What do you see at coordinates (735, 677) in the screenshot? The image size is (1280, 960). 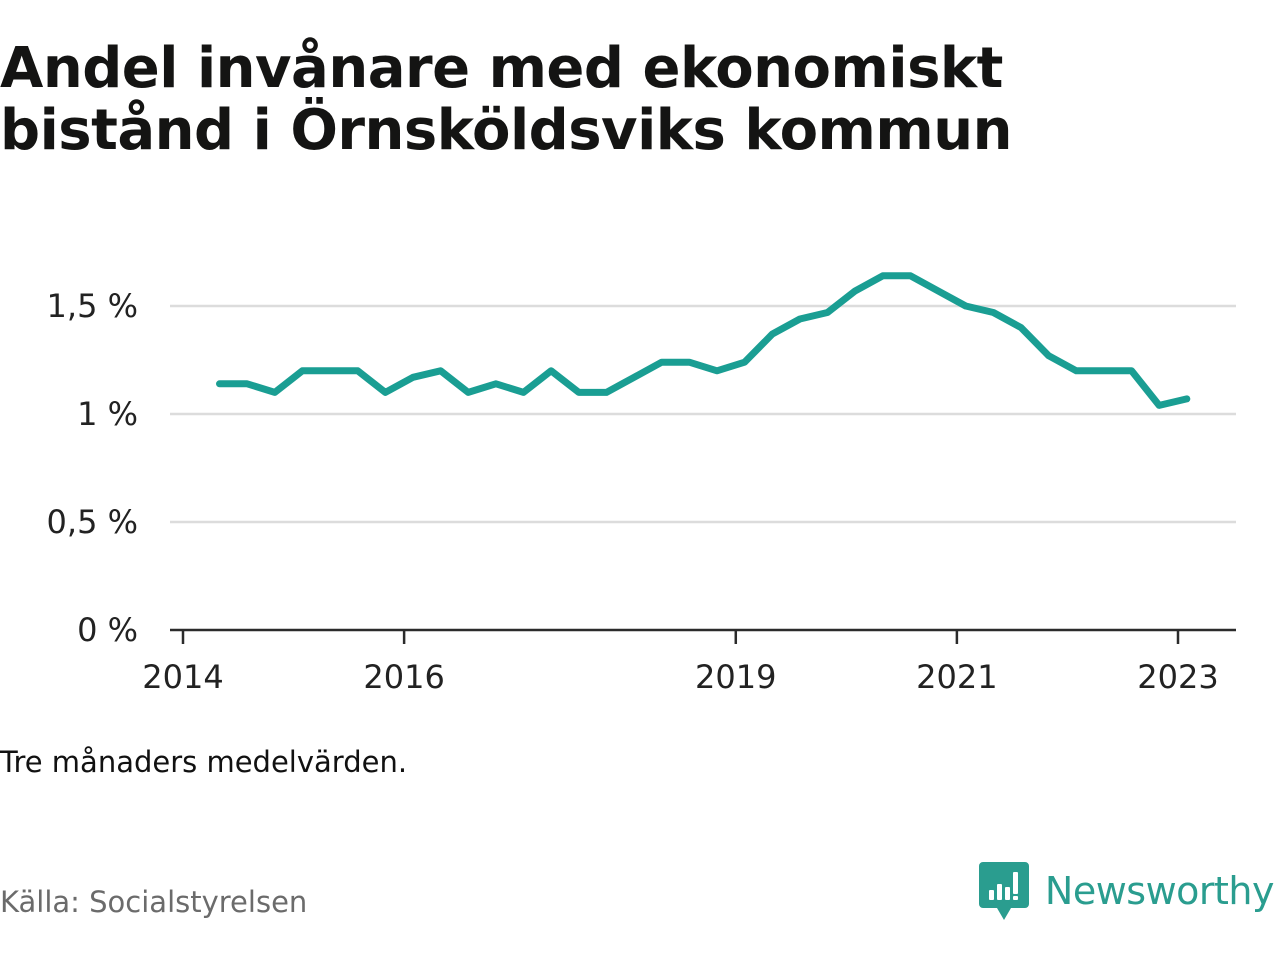 I see `x-tick-label: 2019` at bounding box center [735, 677].